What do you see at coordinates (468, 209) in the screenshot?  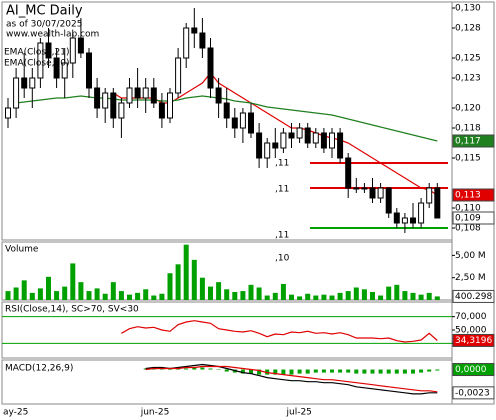 I see `y-tick-label: 0,110` at bounding box center [468, 209].